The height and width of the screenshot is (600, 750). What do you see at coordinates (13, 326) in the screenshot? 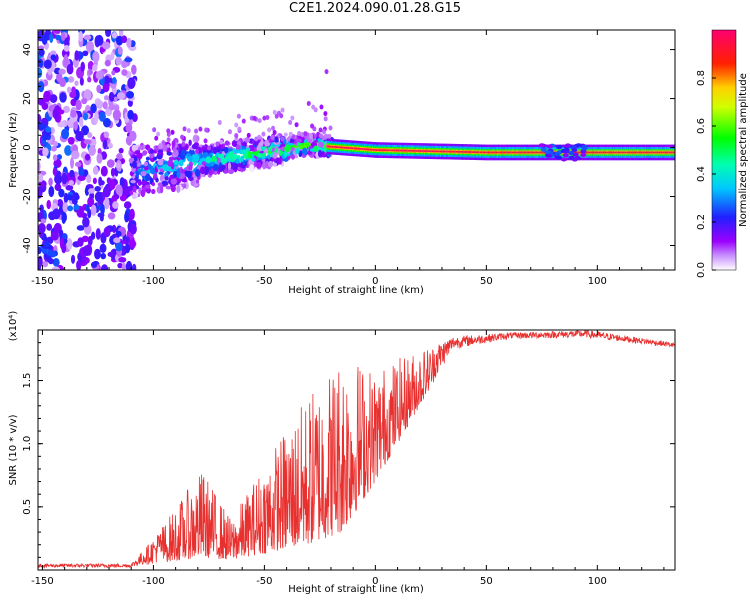
I see `snr-y-multiplier: (x10⁴)` at bounding box center [13, 326].